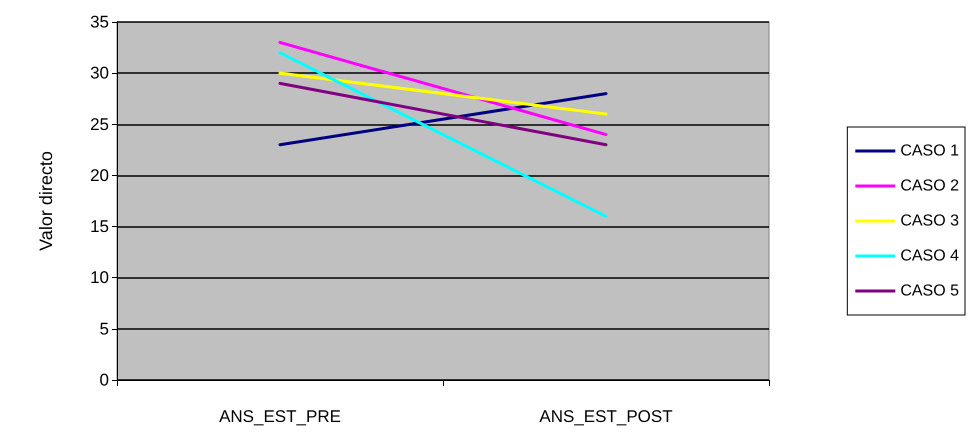  I want to click on y-tick-label: 5, so click(104, 328).